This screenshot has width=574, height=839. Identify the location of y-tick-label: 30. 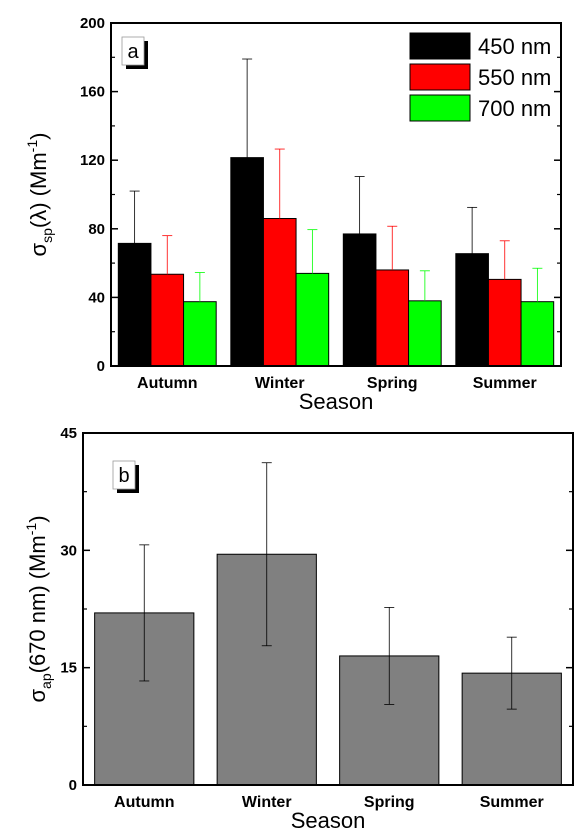
(68, 550).